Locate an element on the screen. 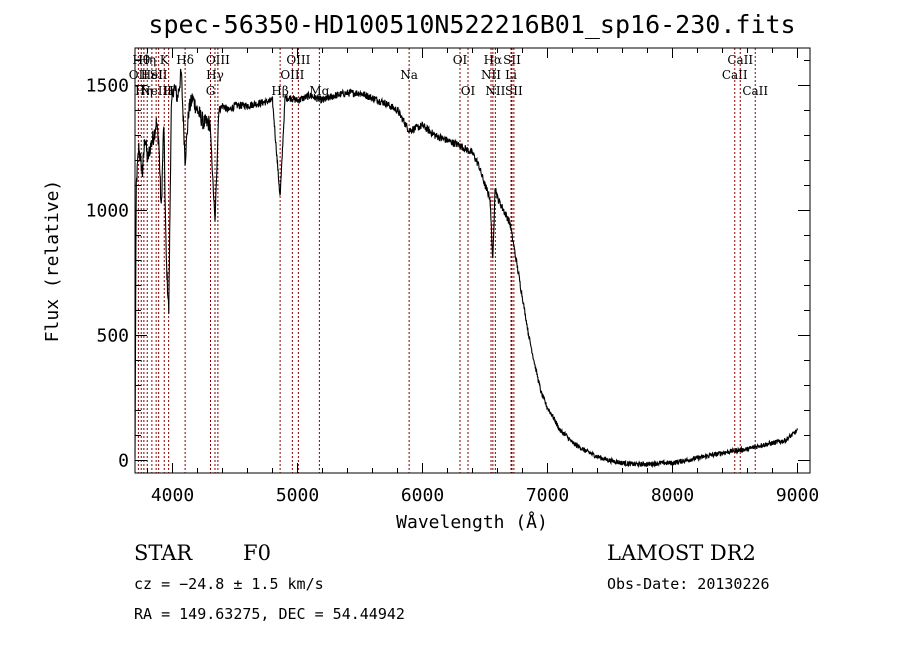  line-marker-label: OII is located at coordinates (139, 75).